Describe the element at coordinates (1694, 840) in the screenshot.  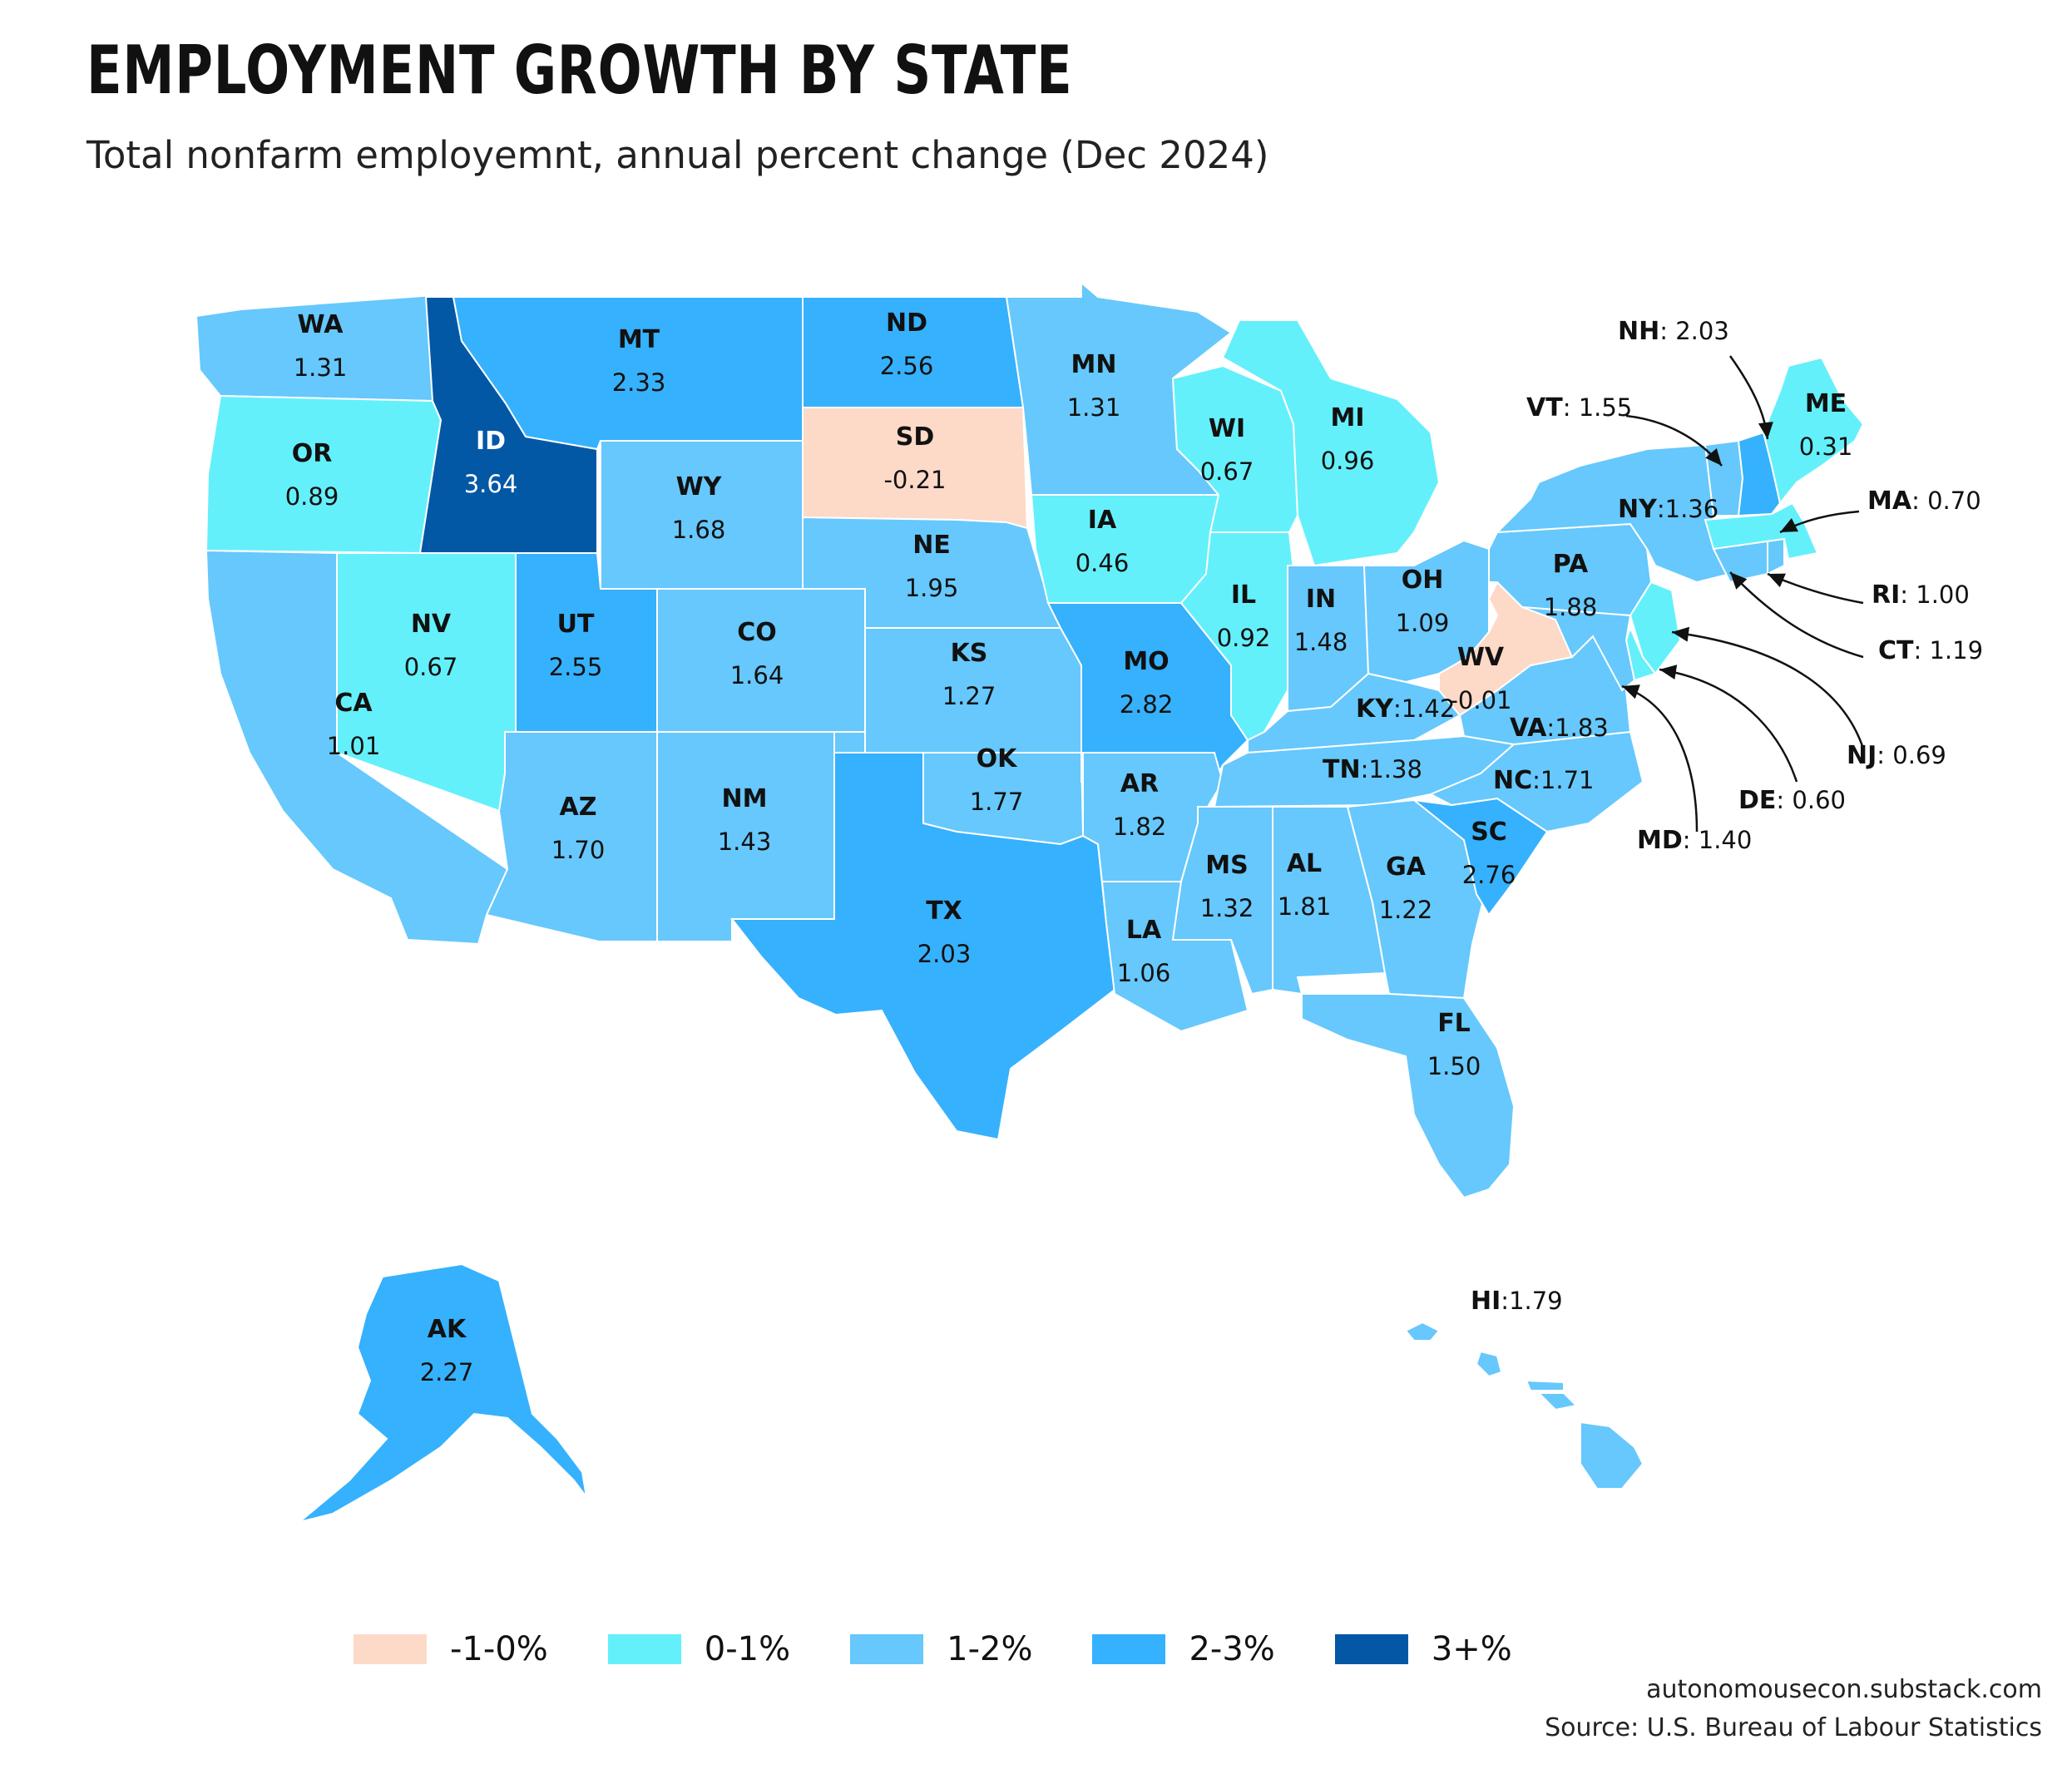
I see `state-label-md: MD: 1.40` at that location.